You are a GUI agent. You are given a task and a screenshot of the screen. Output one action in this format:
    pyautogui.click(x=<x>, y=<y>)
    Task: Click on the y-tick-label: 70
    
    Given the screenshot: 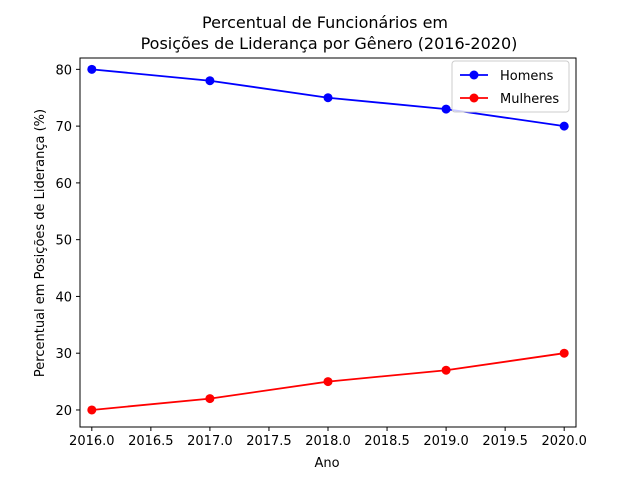 What is the action you would take?
    pyautogui.click(x=63, y=127)
    